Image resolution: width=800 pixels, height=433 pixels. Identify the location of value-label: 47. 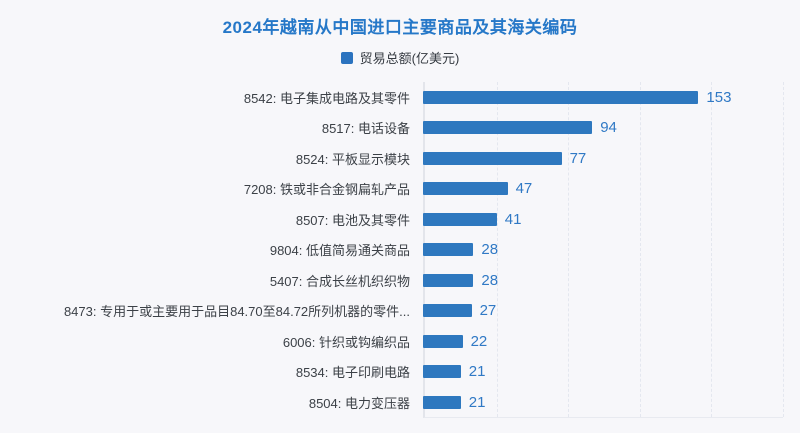
(524, 189).